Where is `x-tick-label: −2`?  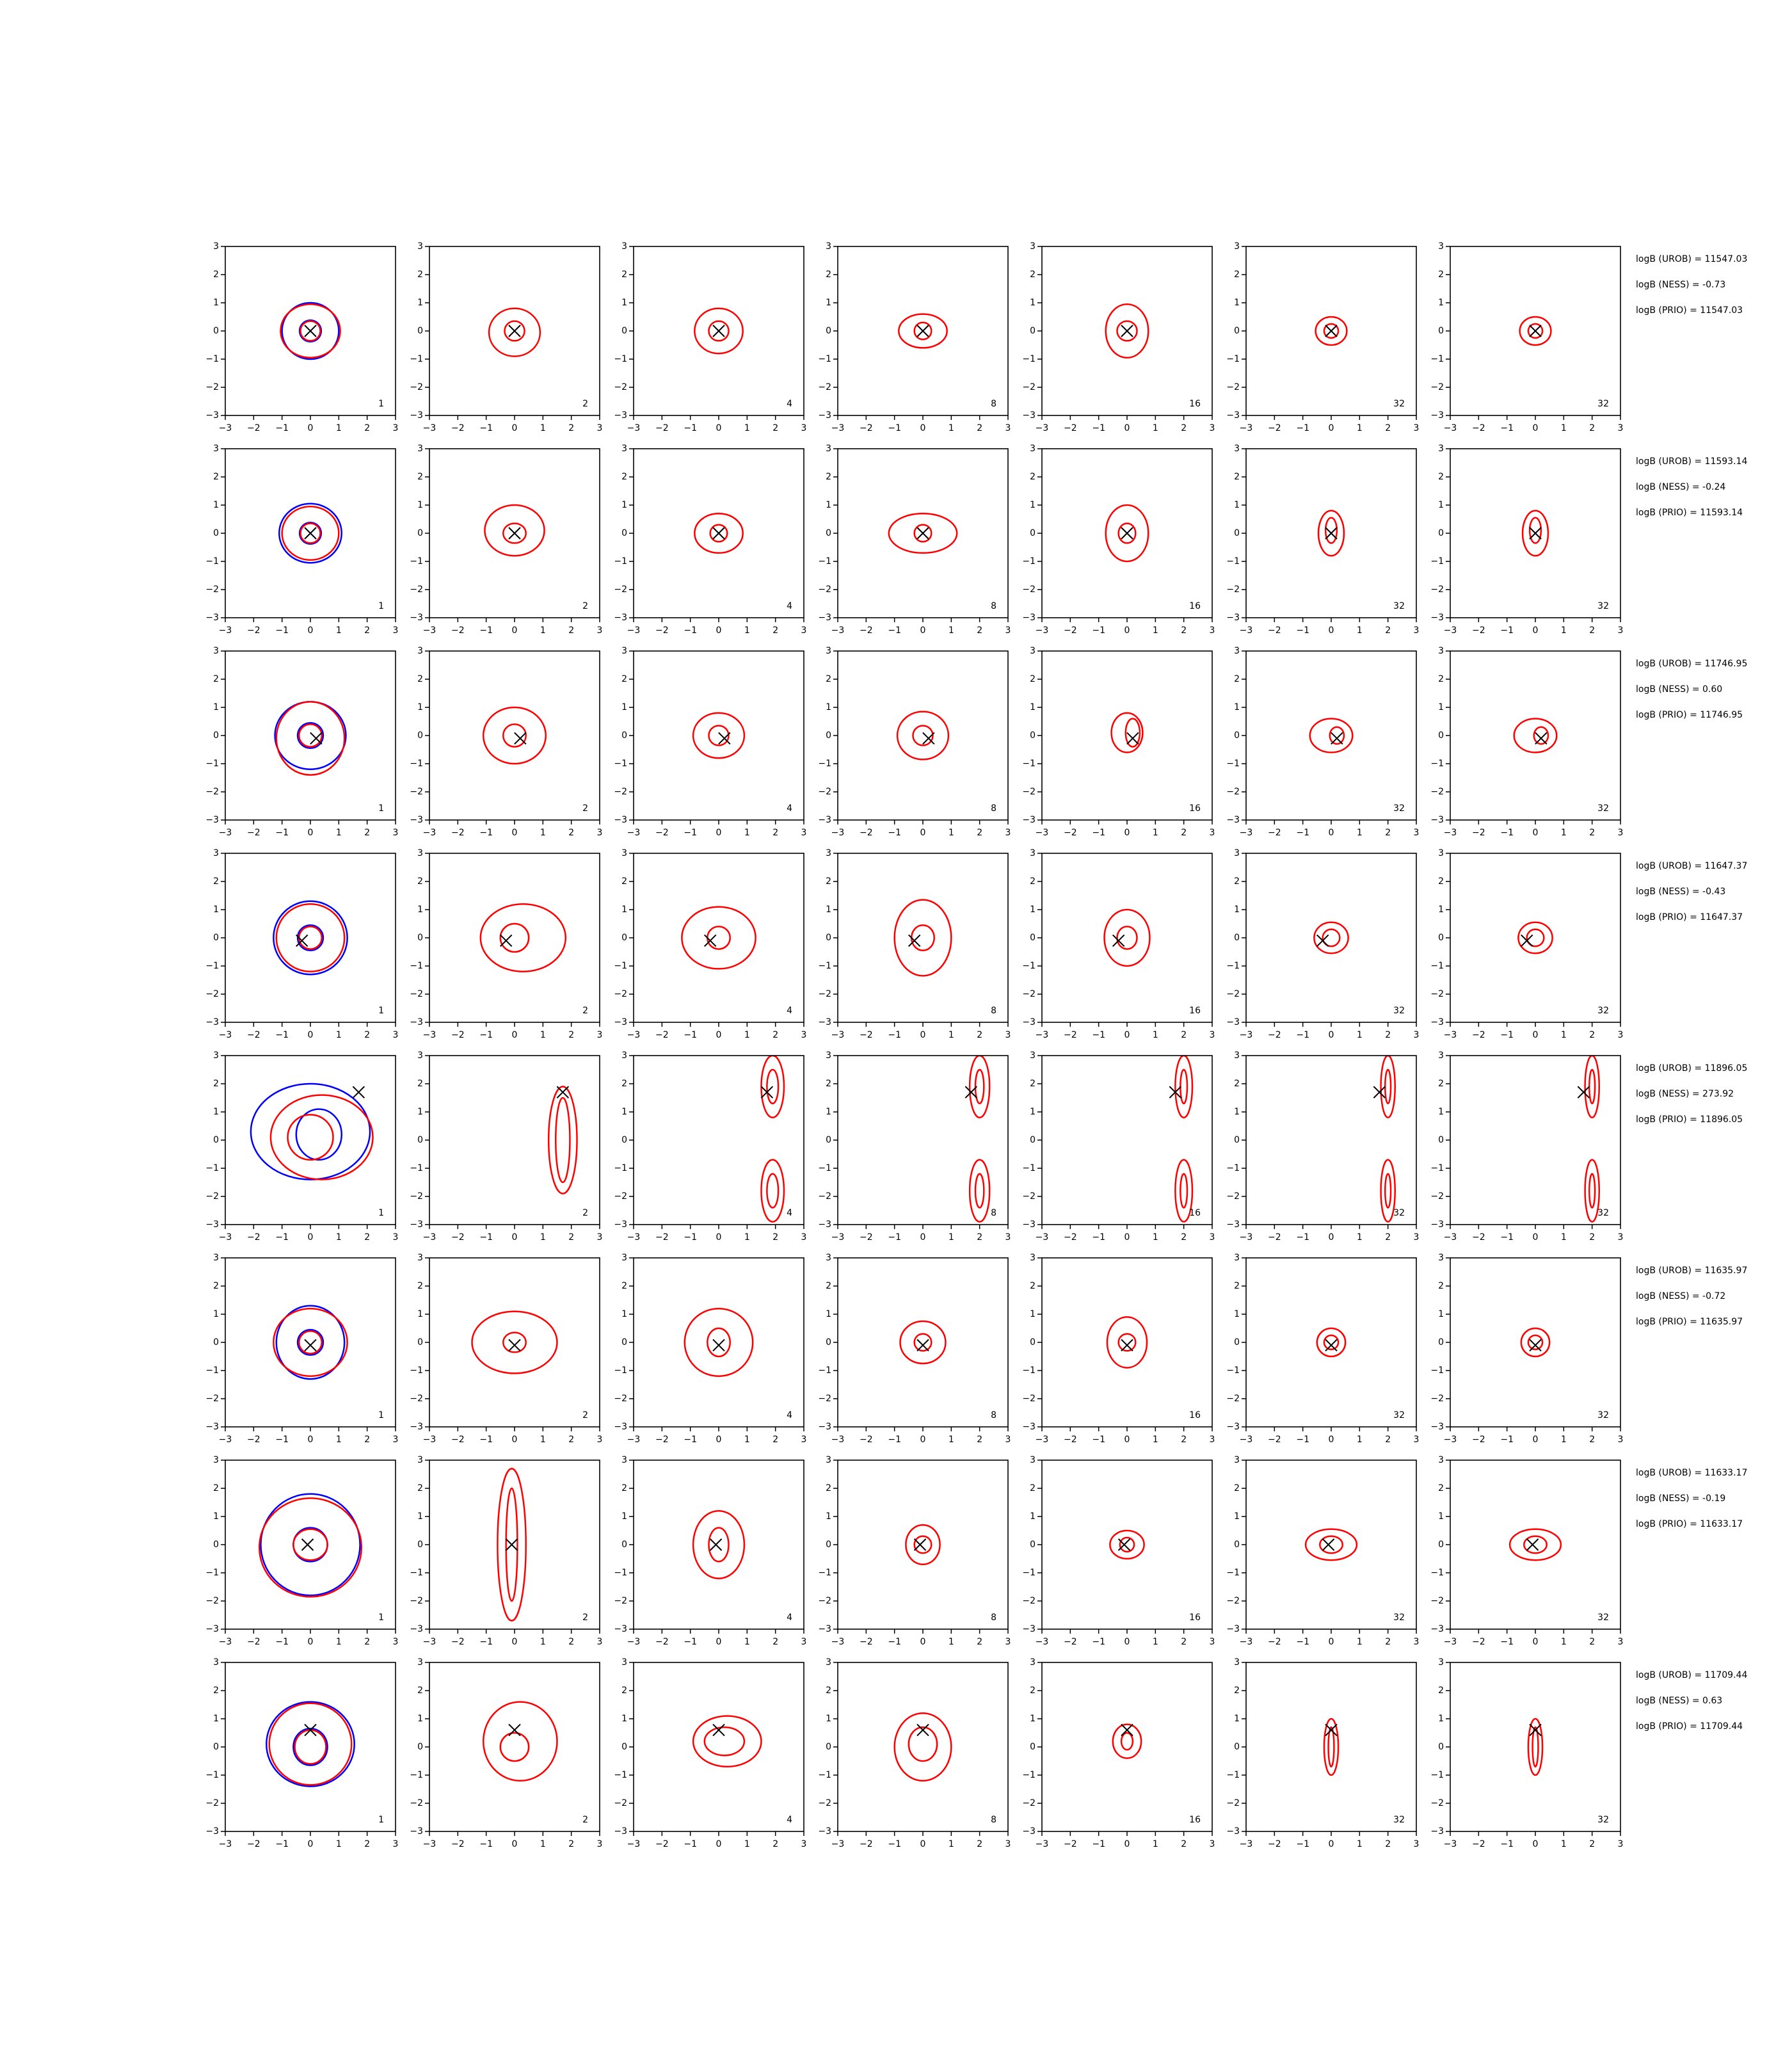
x-tick-label: −2 is located at coordinates (1478, 1440).